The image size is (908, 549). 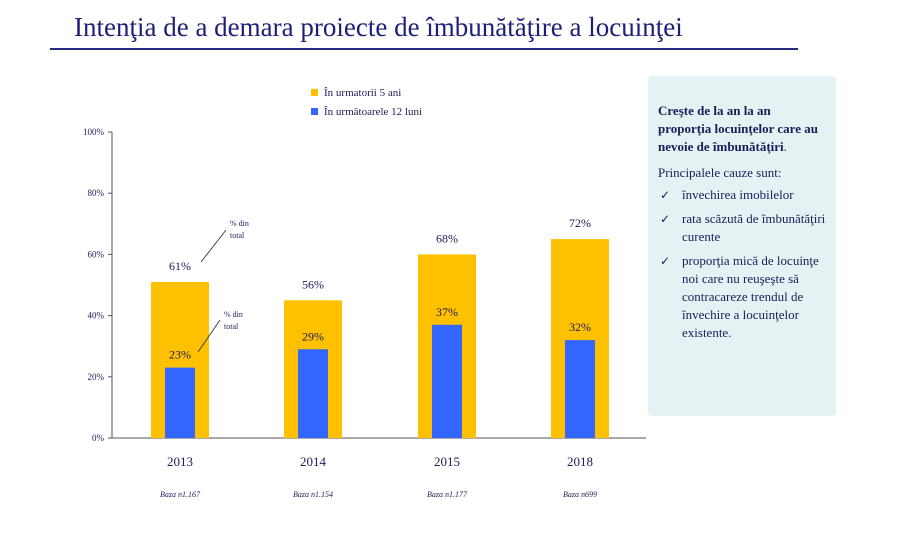 What do you see at coordinates (313, 336) in the screenshot?
I see `data-label-12-luni: 29%` at bounding box center [313, 336].